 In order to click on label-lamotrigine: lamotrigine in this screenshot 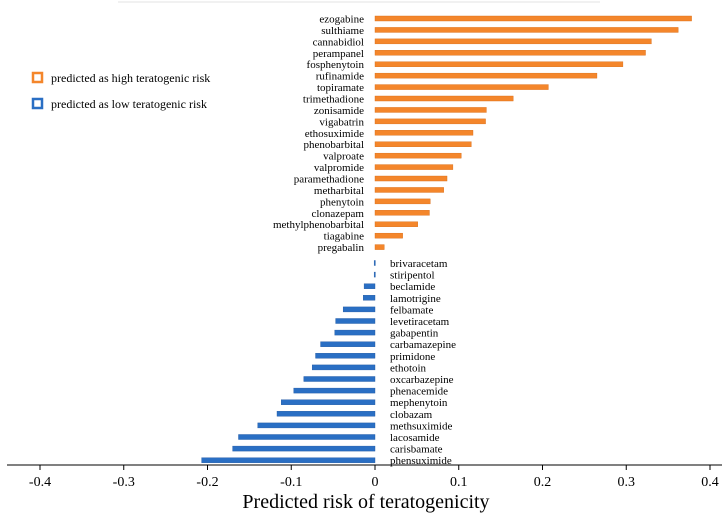, I will do `click(415, 299)`.